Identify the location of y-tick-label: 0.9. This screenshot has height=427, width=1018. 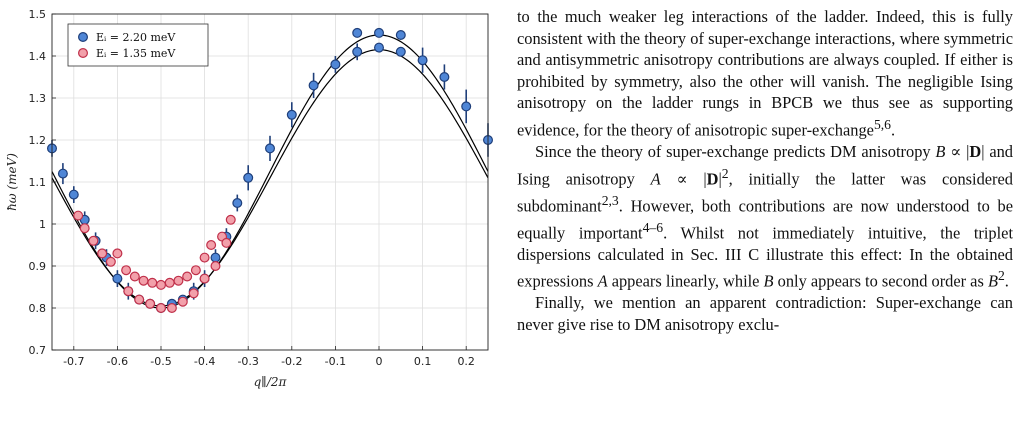
(38, 266).